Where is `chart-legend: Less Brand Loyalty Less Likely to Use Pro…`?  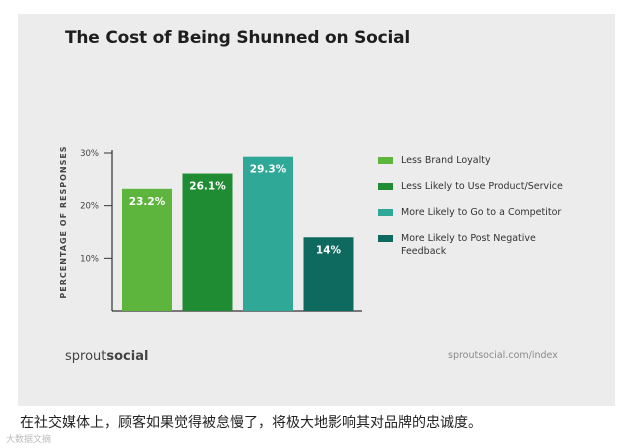 chart-legend: Less Brand Loyalty Less Likely to Use Pro… is located at coordinates (478, 212).